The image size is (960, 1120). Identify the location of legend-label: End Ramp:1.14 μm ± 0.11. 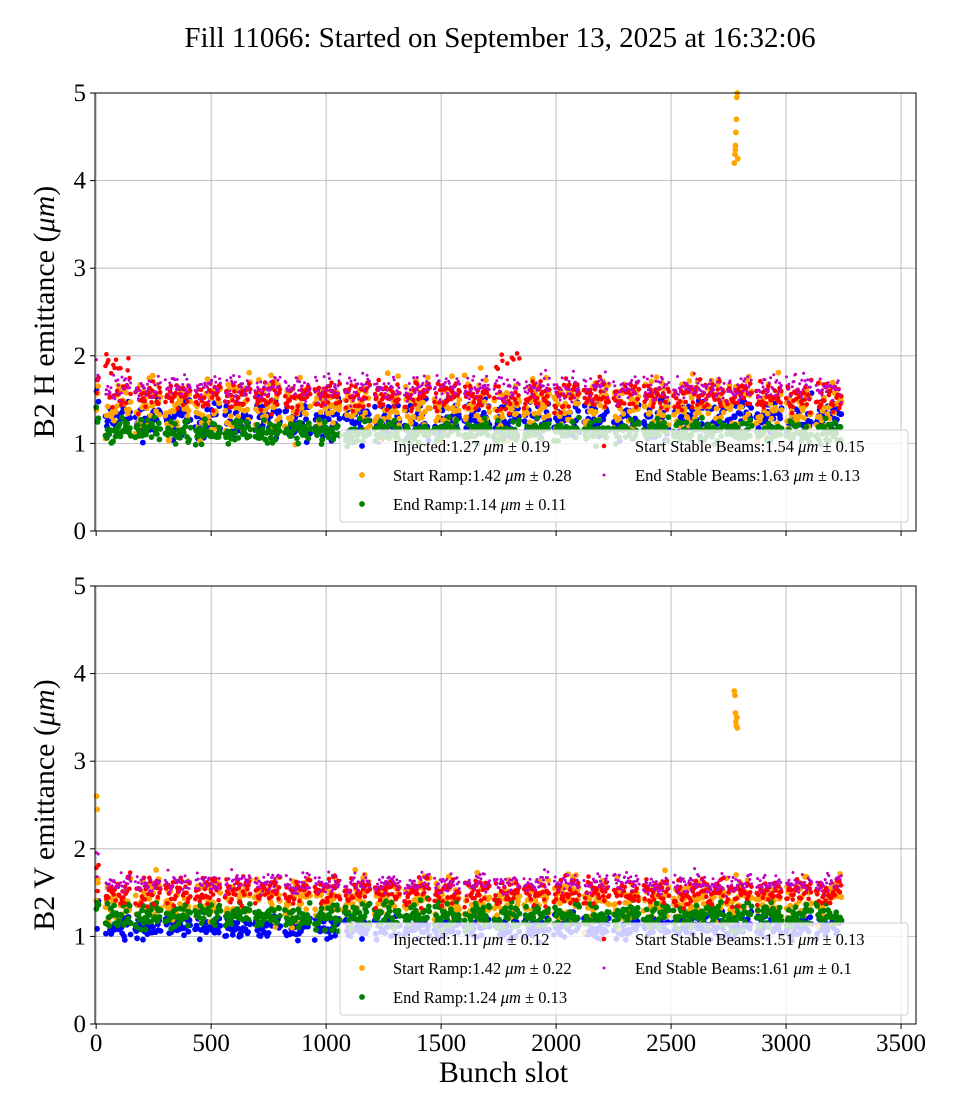
(479, 504).